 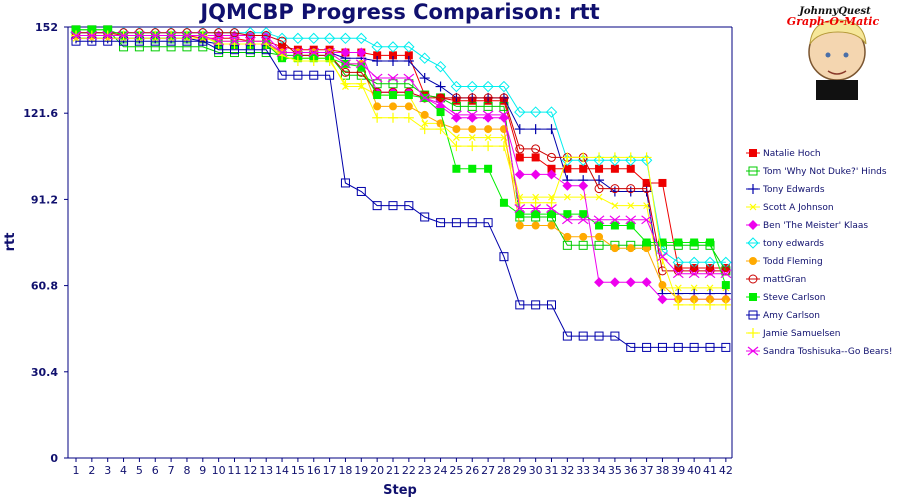 I want to click on x-tick-label: 34, so click(x=599, y=470).